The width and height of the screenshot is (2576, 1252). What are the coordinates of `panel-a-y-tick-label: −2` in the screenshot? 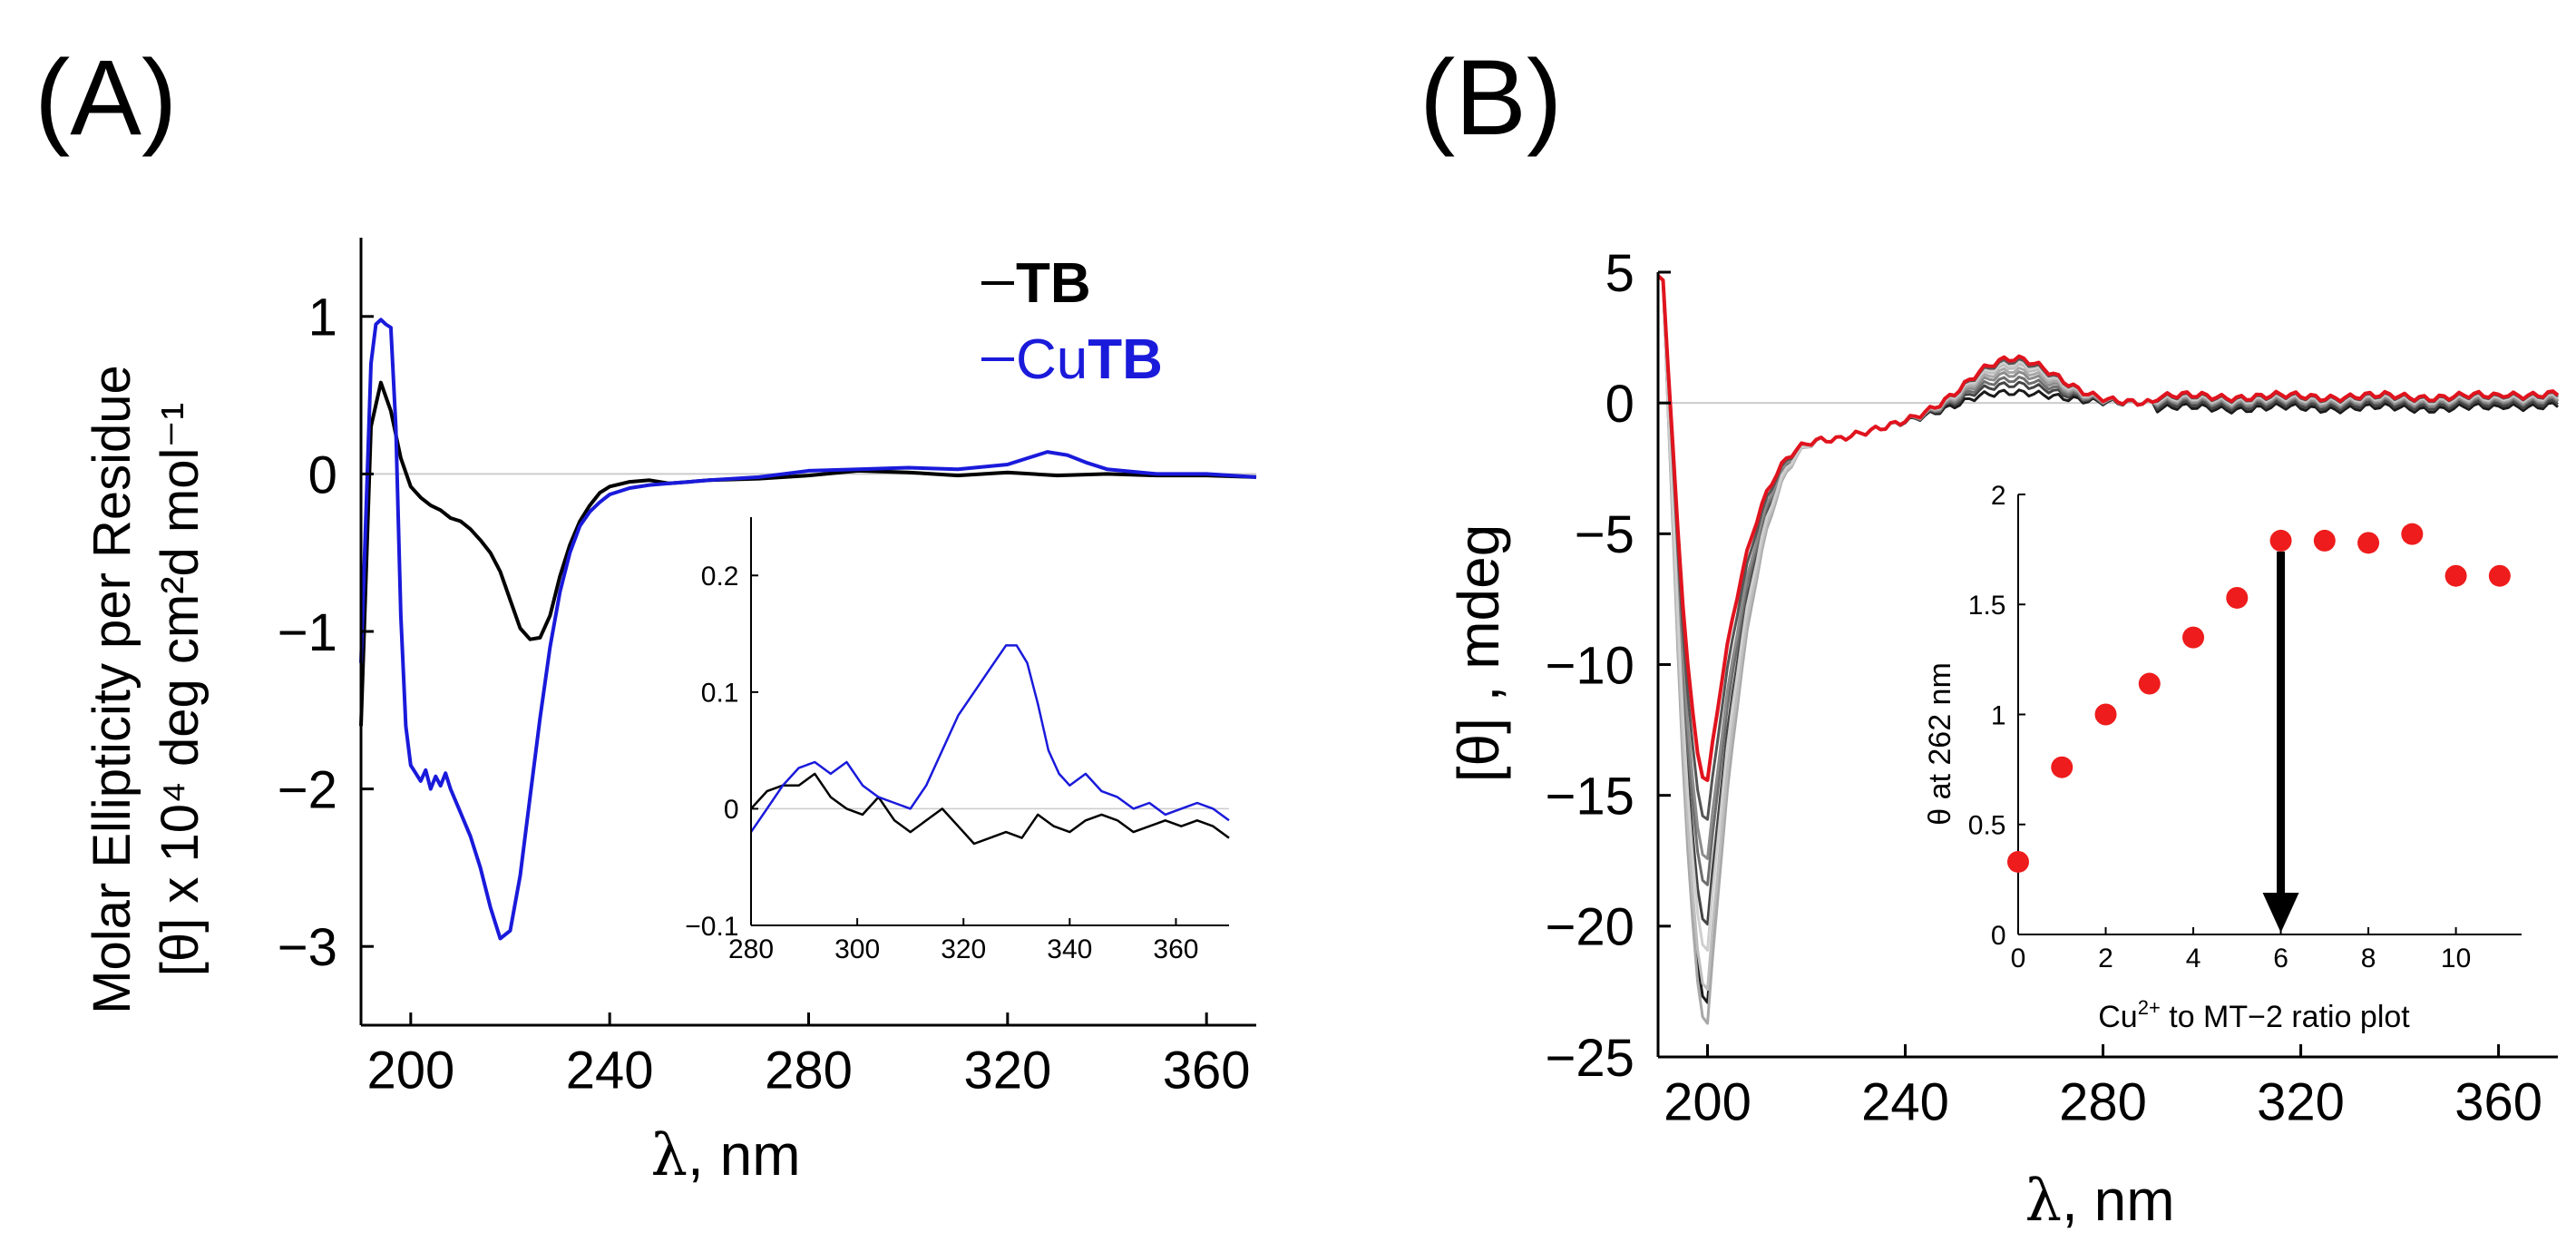 It's located at (307, 789).